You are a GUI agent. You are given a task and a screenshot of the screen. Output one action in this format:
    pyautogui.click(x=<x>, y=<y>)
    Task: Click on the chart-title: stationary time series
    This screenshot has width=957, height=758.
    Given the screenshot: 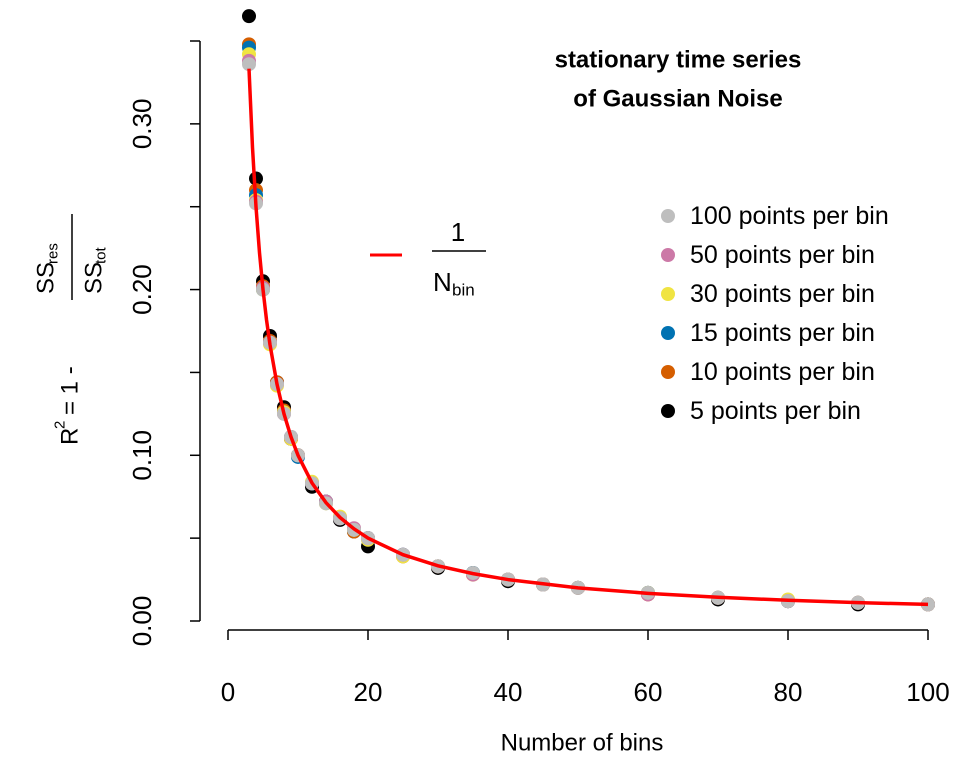 What is the action you would take?
    pyautogui.click(x=678, y=60)
    